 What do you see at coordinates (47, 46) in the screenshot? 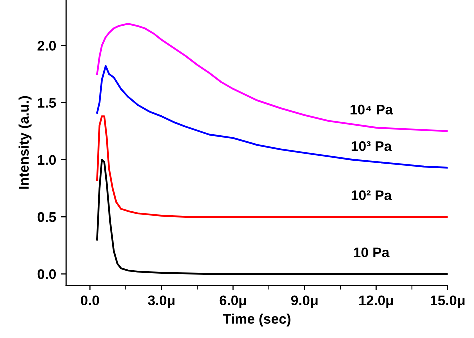
I see `y-tick-label: 2.0` at bounding box center [47, 46].